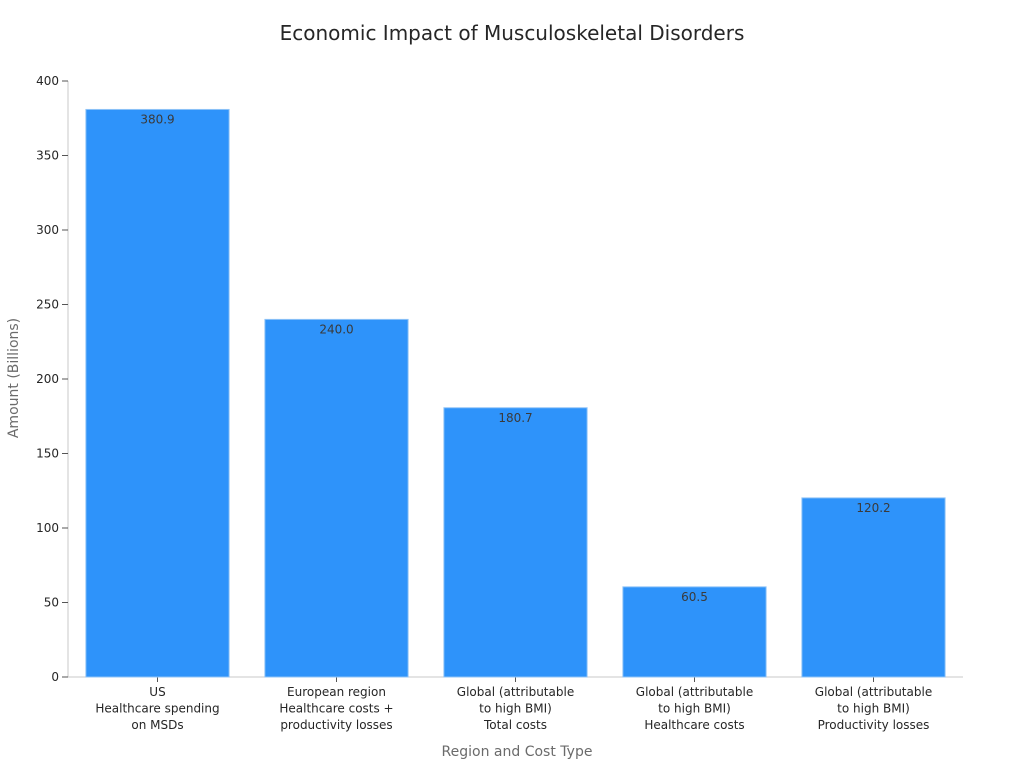  What do you see at coordinates (14, 378) in the screenshot?
I see `y-axis-label: Amount (Billions)` at bounding box center [14, 378].